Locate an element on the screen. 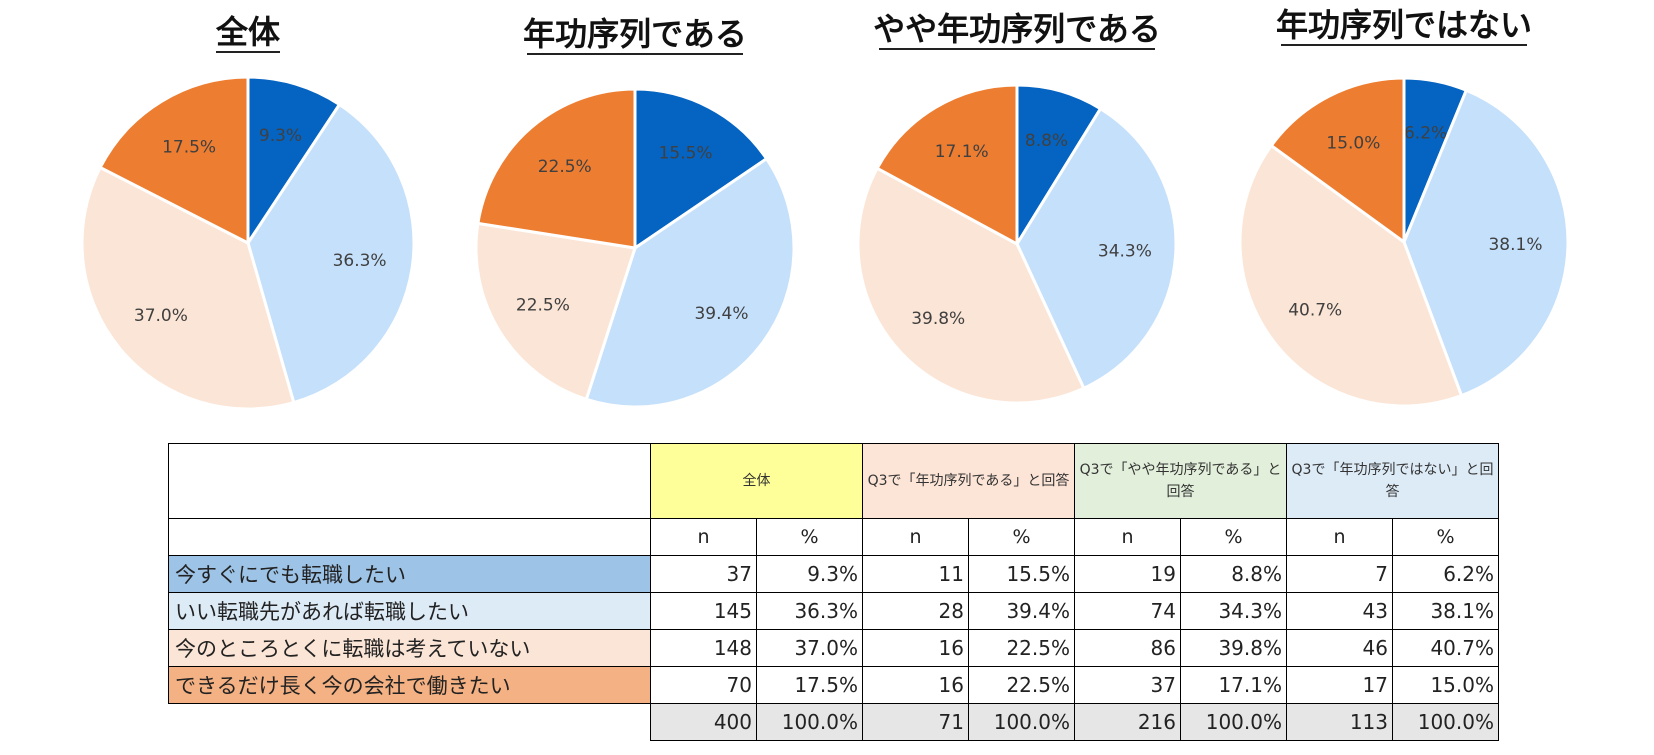 This screenshot has height=755, width=1654. slice-label: 9.3% is located at coordinates (280, 136).